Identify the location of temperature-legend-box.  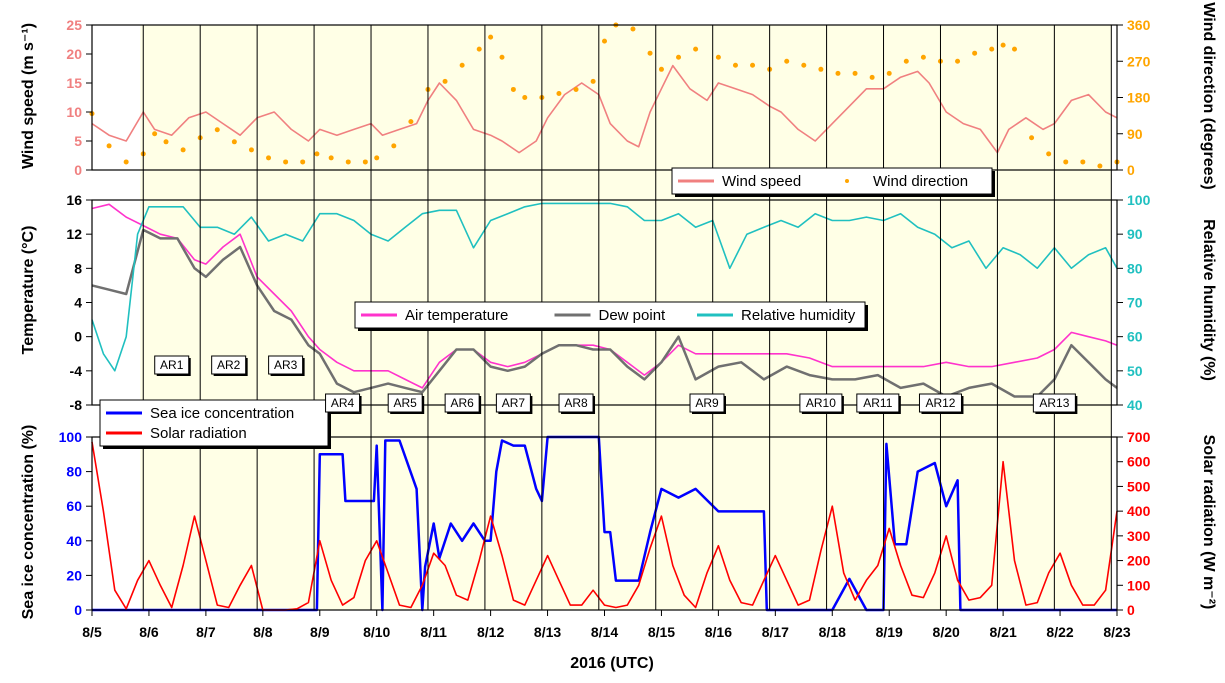
(610, 315).